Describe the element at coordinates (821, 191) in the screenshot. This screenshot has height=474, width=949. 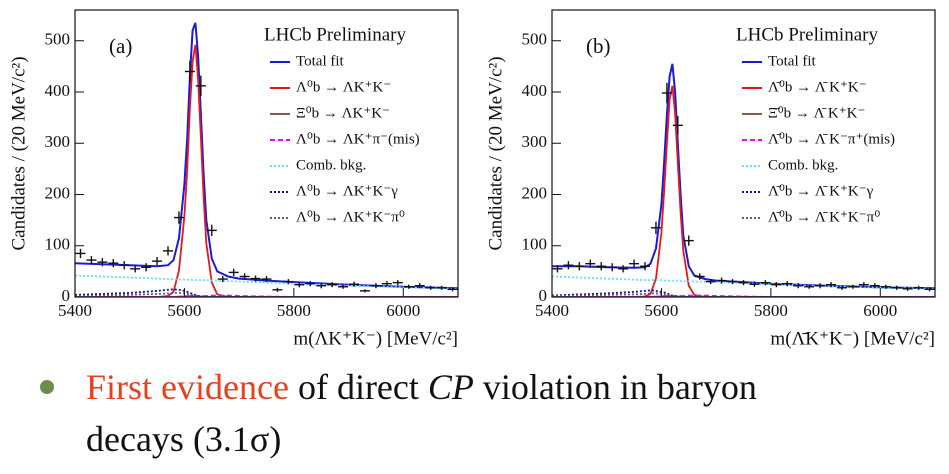
I see `legend-label: Λ̄⁰b → Λ̄ K⁺K⁻γ` at that location.